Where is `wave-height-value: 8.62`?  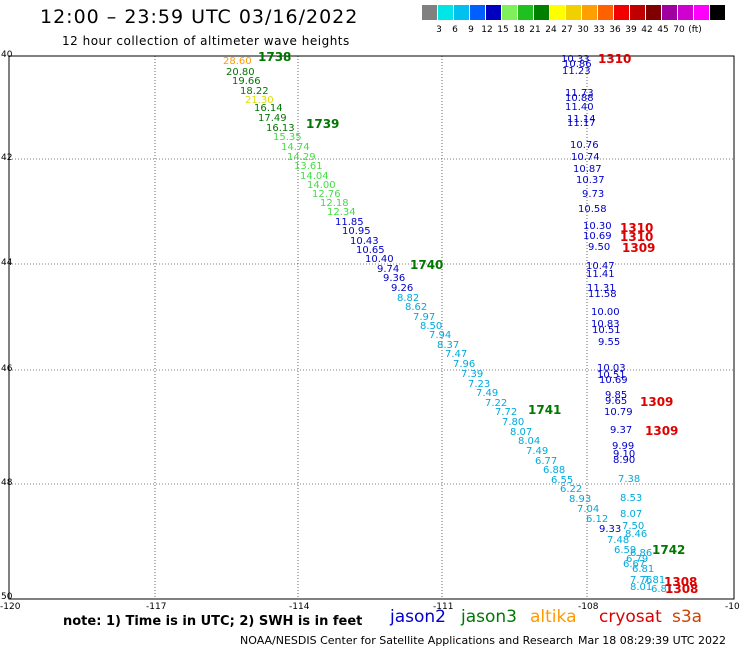
wave-height-value: 8.62 is located at coordinates (416, 307).